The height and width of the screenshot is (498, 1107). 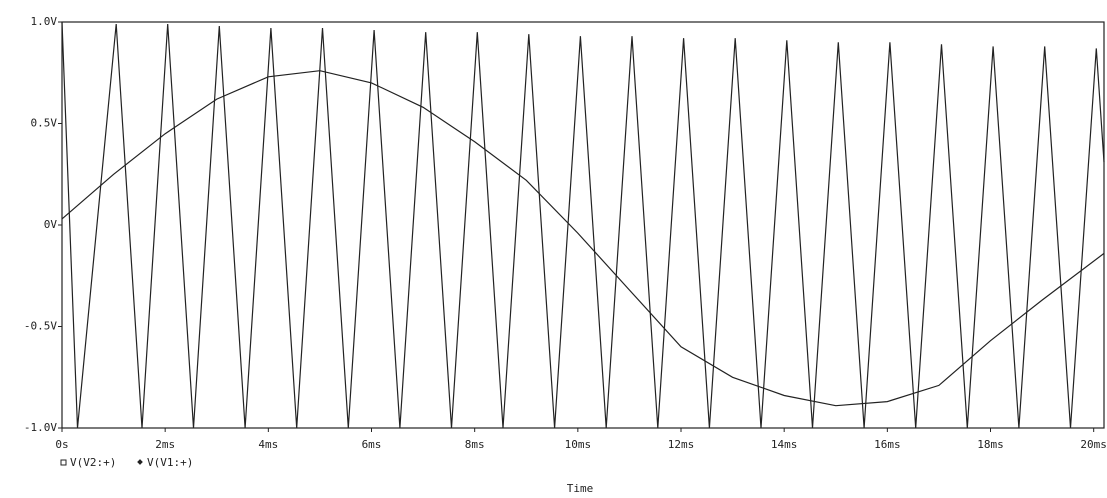 What do you see at coordinates (51, 224) in the screenshot?
I see `y-tick-label: 0V` at bounding box center [51, 224].